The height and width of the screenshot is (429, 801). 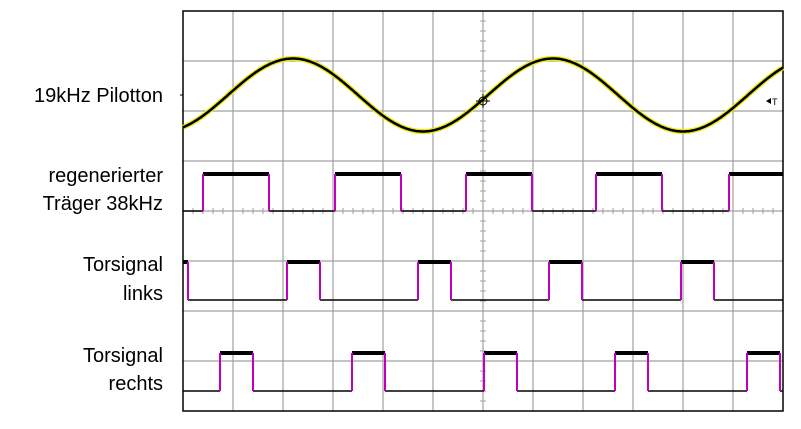 I want to click on label-left-line1: Torsignal, so click(x=122, y=265).